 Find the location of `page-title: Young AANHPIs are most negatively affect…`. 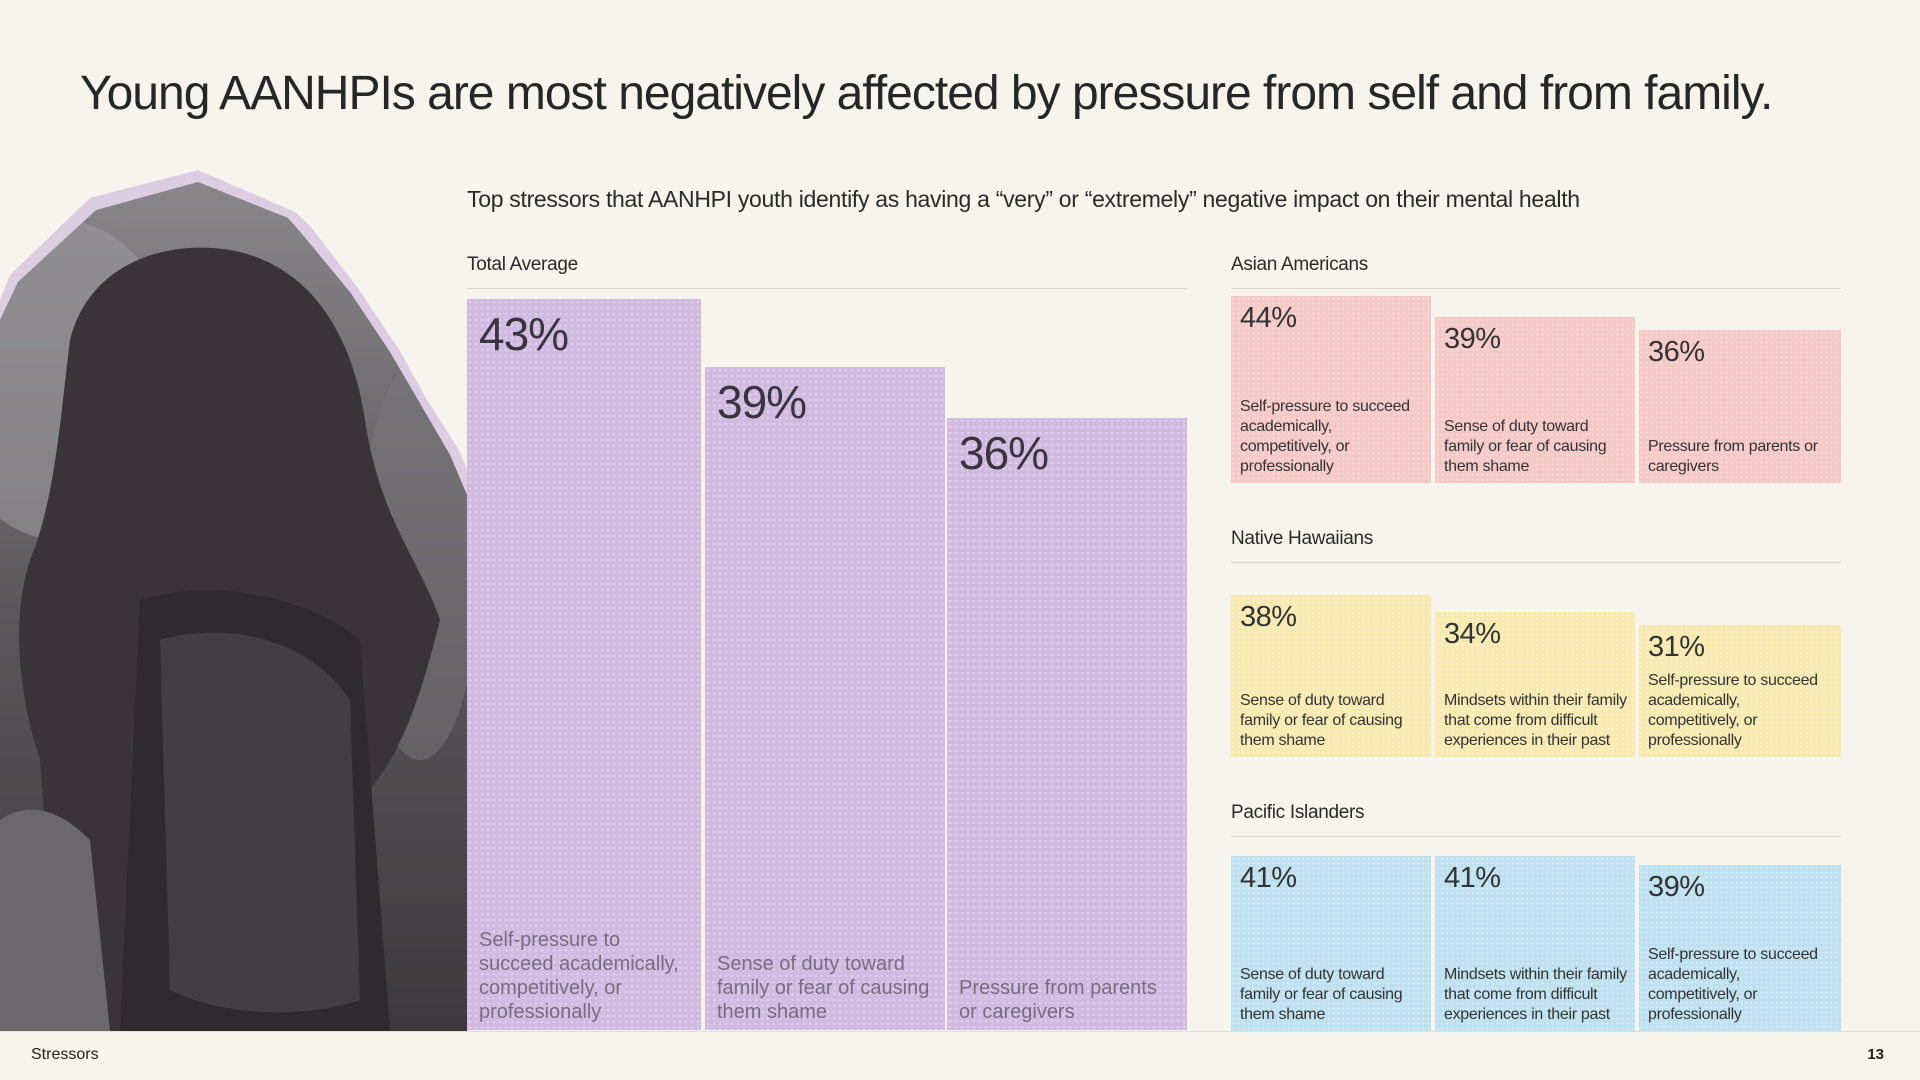

page-title: Young AANHPIs are most negatively affect… is located at coordinates (926, 93).